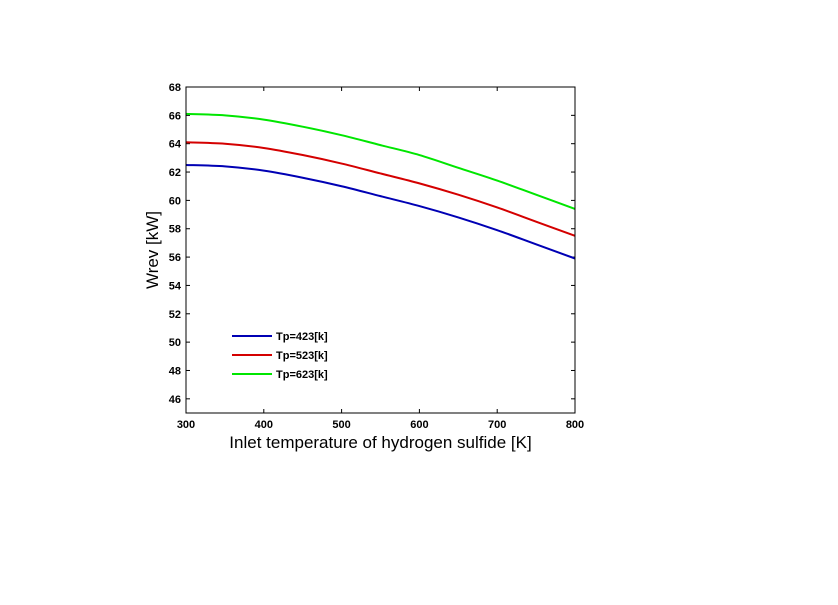  What do you see at coordinates (175, 315) in the screenshot?
I see `y-tick-label: 52` at bounding box center [175, 315].